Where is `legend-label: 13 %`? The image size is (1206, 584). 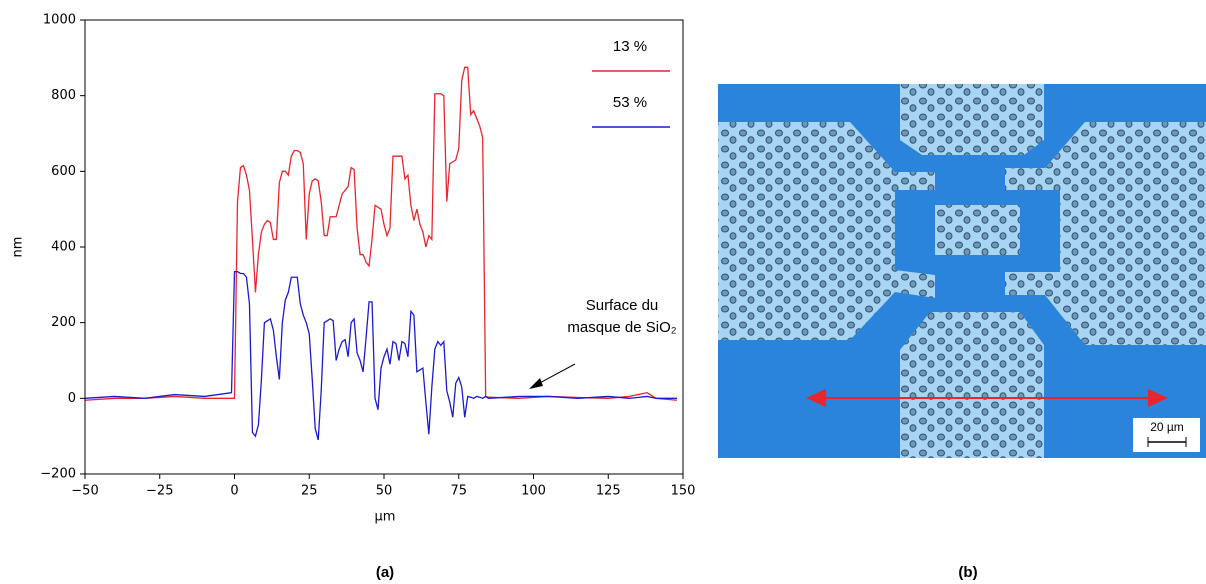
legend-label: 13 % is located at coordinates (630, 46).